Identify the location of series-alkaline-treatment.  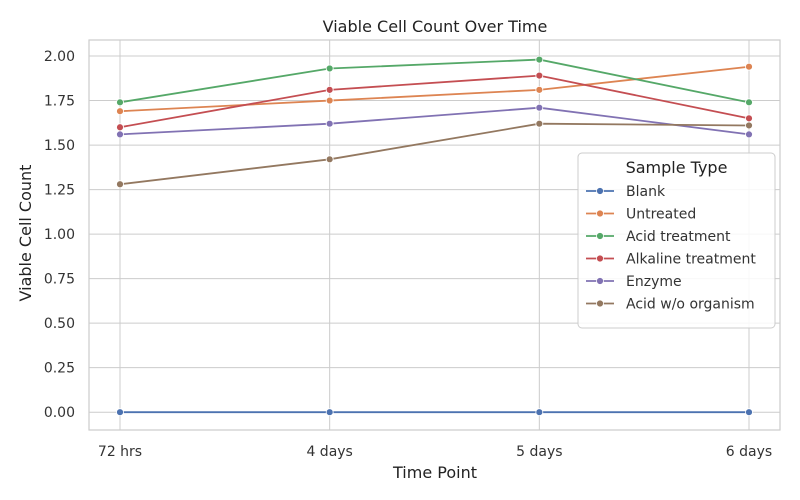
(434, 101).